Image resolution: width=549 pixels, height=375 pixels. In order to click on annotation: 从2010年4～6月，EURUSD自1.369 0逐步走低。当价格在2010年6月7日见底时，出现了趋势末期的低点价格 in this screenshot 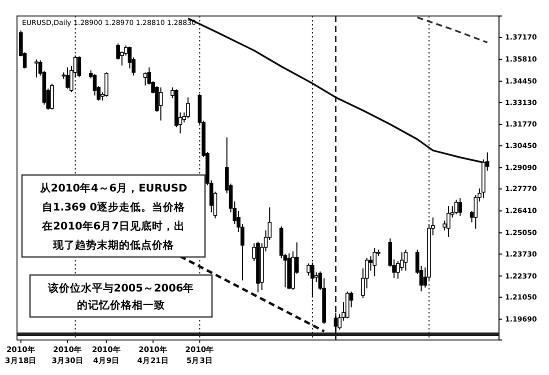, I will do `click(113, 216)`.